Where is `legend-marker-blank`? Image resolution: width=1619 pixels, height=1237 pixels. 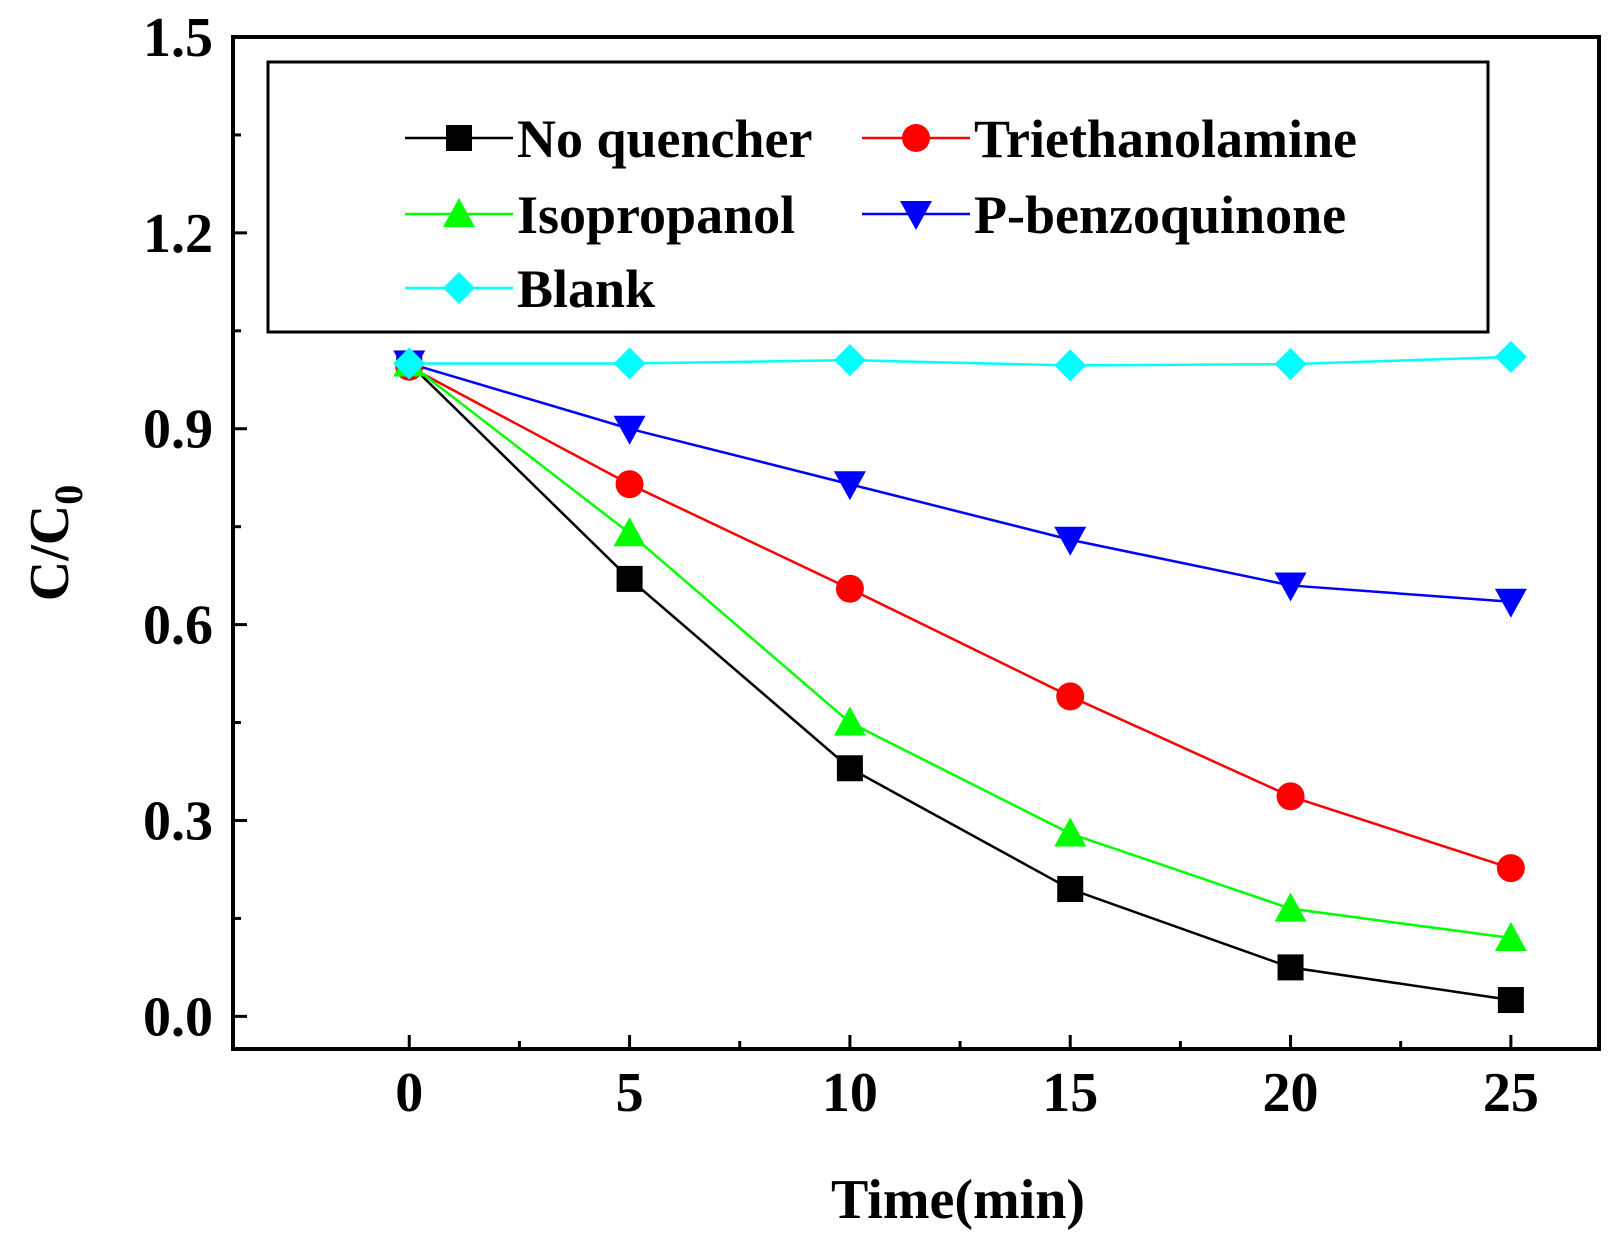
legend-marker-blank is located at coordinates (459, 288).